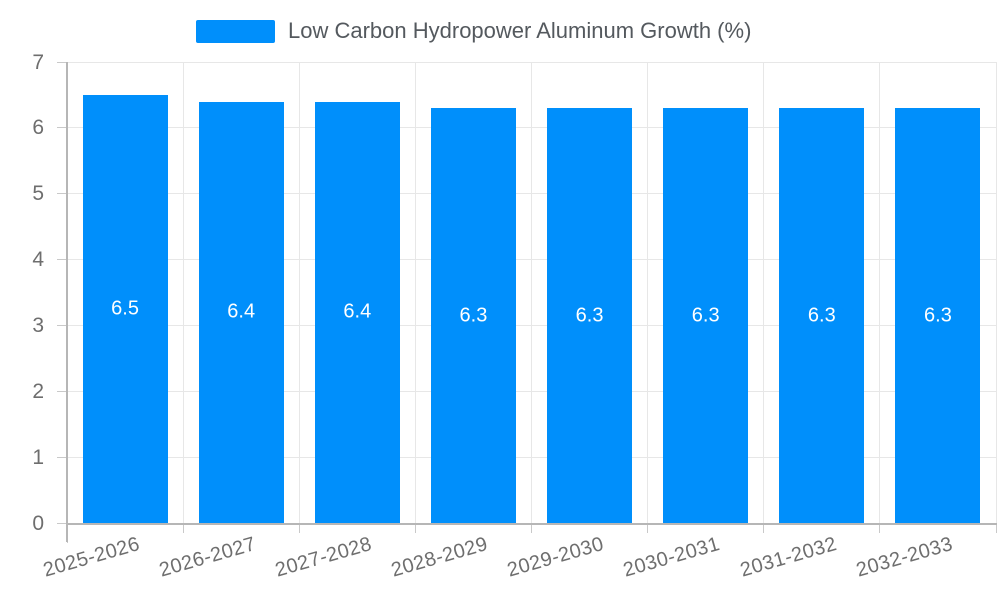  What do you see at coordinates (91, 557) in the screenshot?
I see `x-axis-label: 2025-2026` at bounding box center [91, 557].